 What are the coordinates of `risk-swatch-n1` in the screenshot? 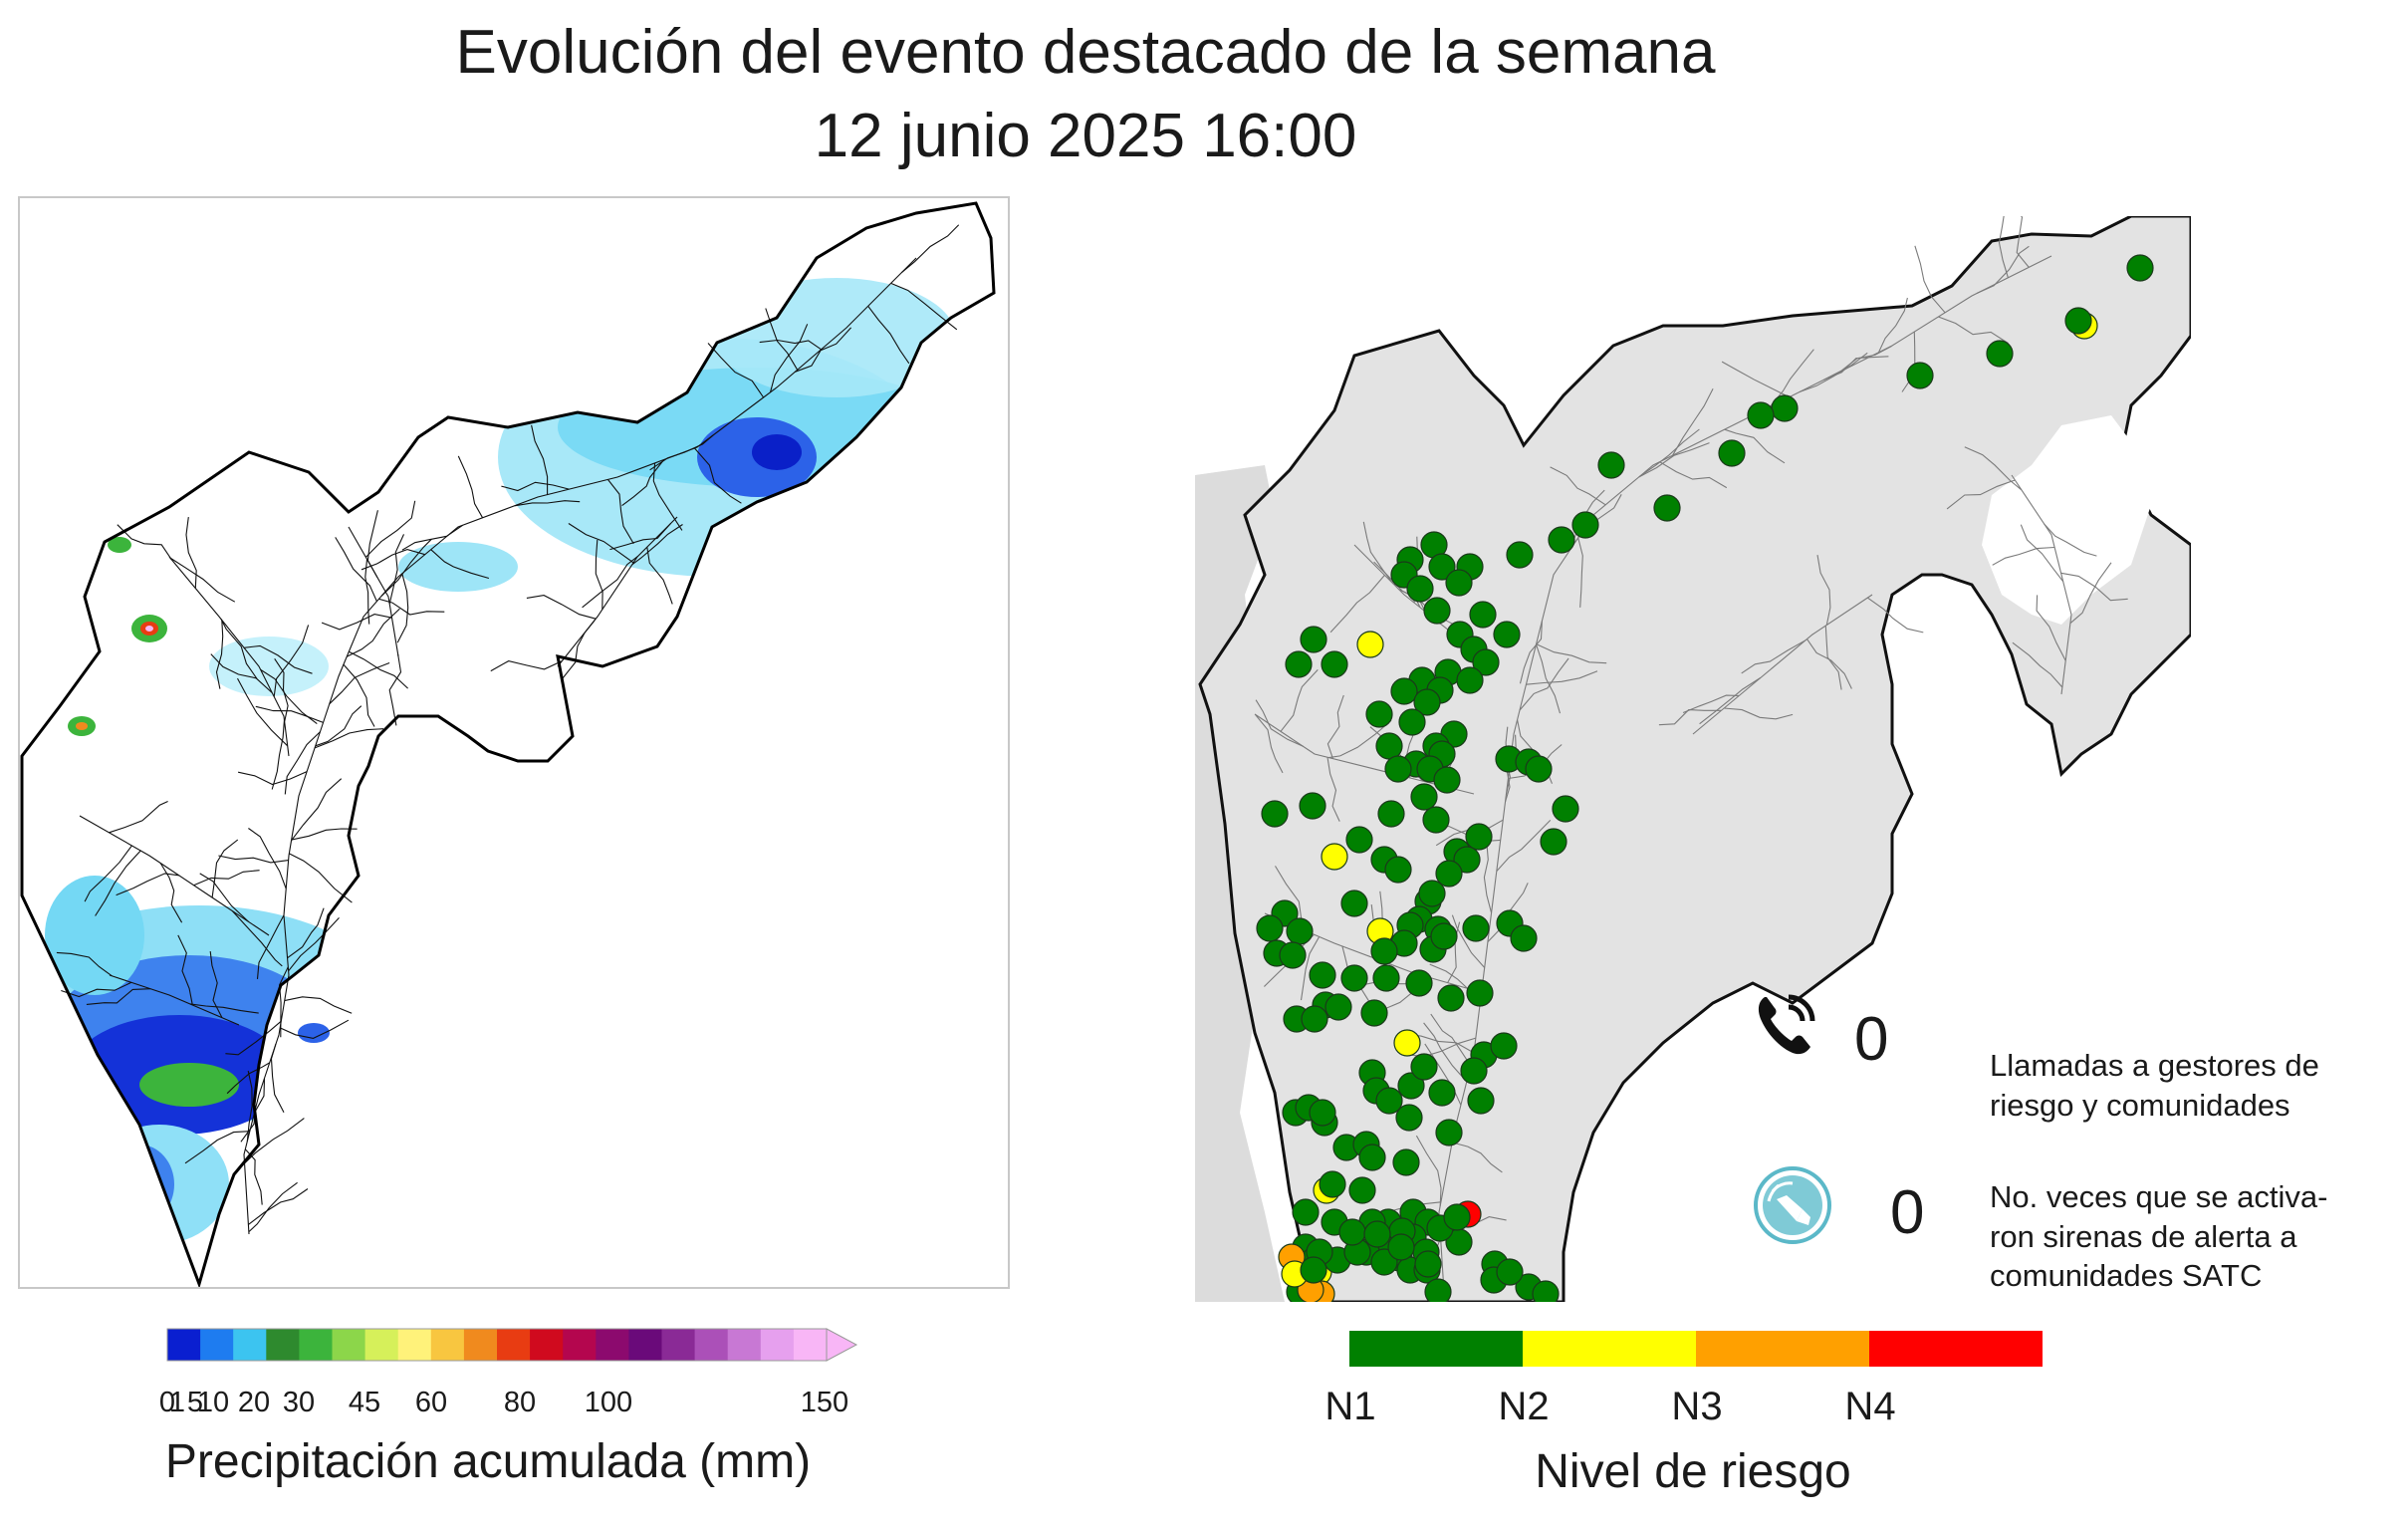 It's located at (1436, 1349).